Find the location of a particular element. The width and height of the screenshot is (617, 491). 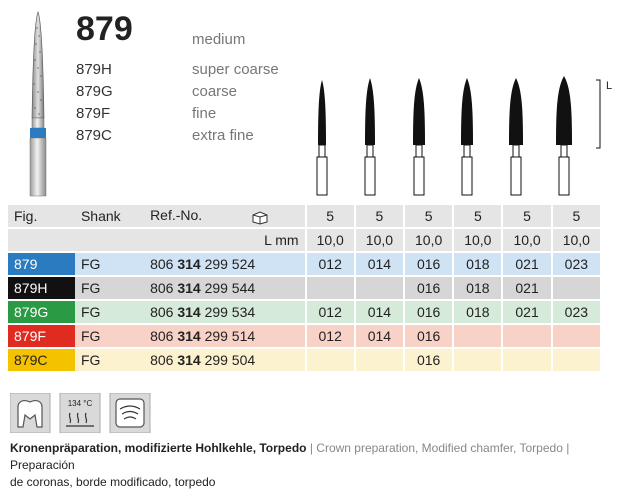

table-row: 879H FG 806 314 299 544 016 018 021 is located at coordinates (304, 288).